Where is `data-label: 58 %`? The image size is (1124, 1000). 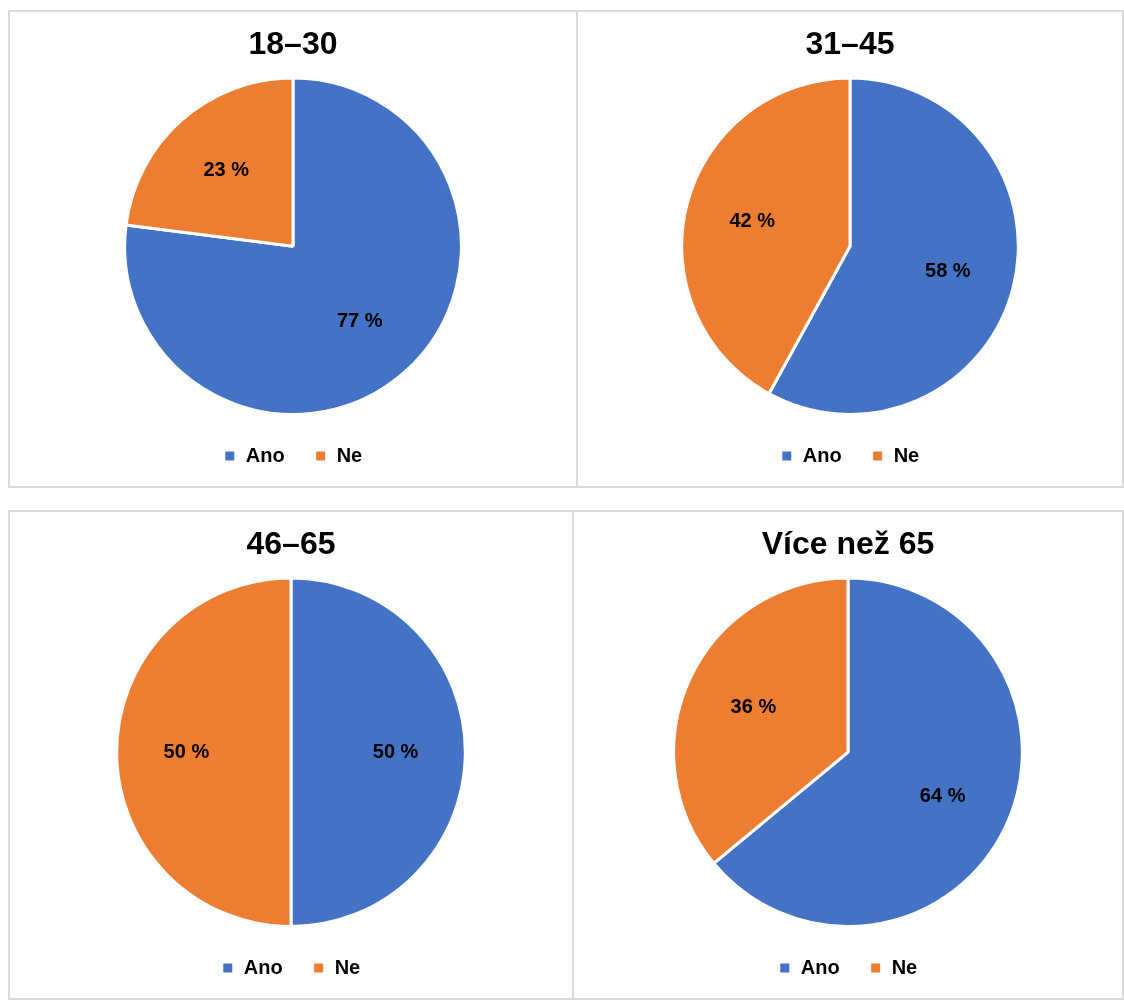 data-label: 58 % is located at coordinates (948, 269).